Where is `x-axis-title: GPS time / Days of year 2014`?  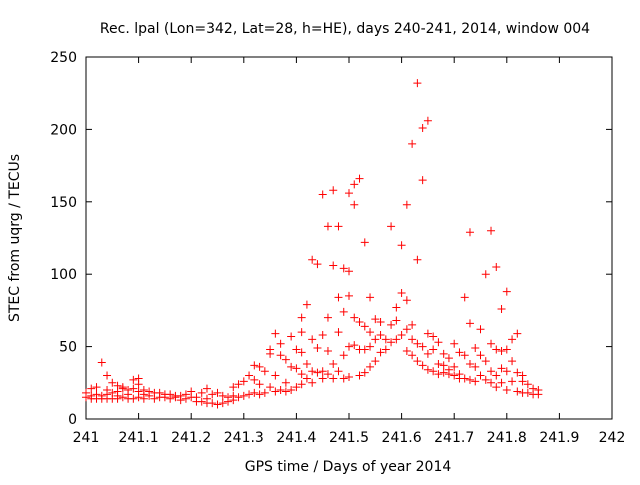 x-axis-title: GPS time / Days of year 2014 is located at coordinates (348, 467).